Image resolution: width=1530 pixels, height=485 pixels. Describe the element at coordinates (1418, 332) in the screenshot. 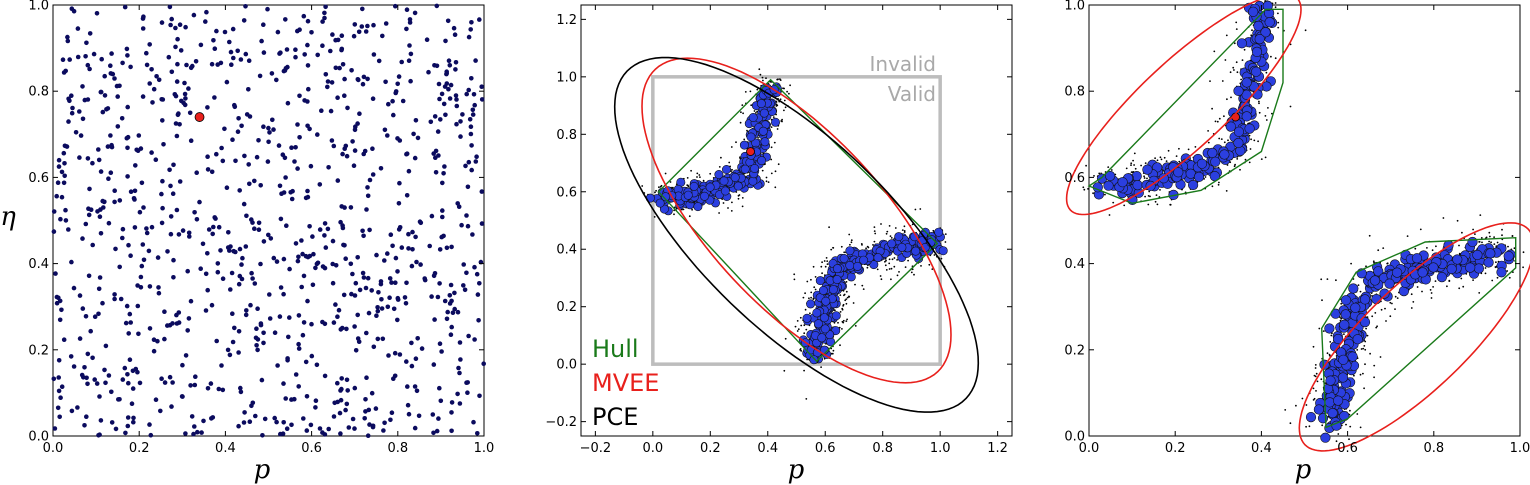

I see `hull-polygon-b` at that location.